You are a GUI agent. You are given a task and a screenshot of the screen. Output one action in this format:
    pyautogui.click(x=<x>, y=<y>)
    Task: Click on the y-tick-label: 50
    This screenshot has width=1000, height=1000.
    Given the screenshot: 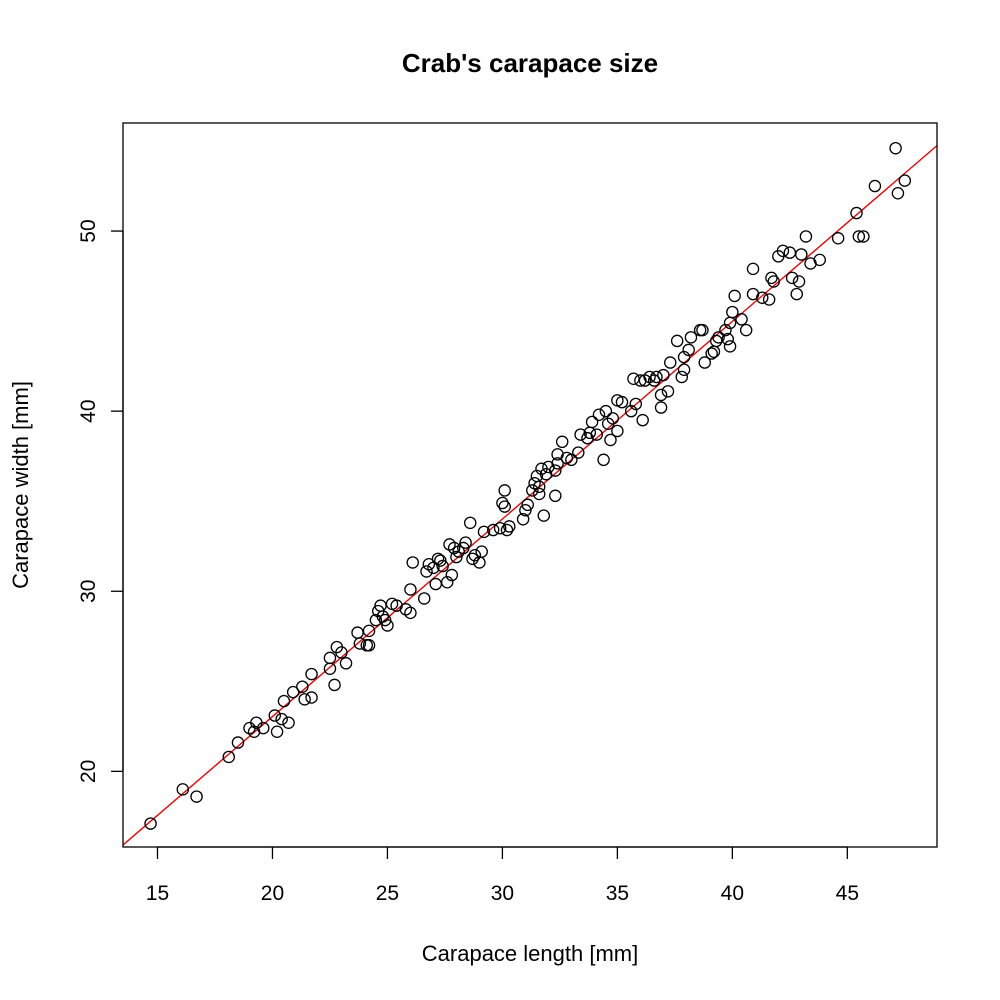 What is the action you would take?
    pyautogui.click(x=88, y=230)
    